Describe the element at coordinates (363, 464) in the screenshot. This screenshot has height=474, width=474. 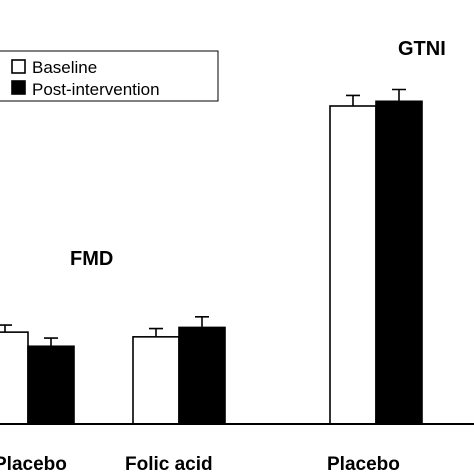
I see `category-label-placebo-gtni: Placebo` at that location.